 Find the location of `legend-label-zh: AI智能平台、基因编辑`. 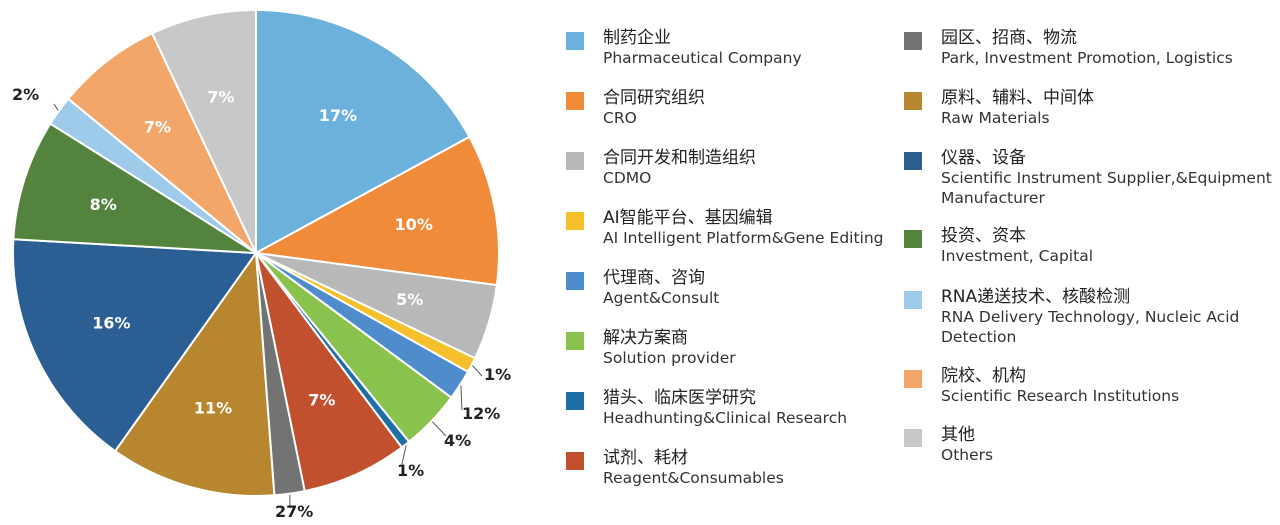

legend-label-zh: AI智能平台、基因编辑 is located at coordinates (688, 218).